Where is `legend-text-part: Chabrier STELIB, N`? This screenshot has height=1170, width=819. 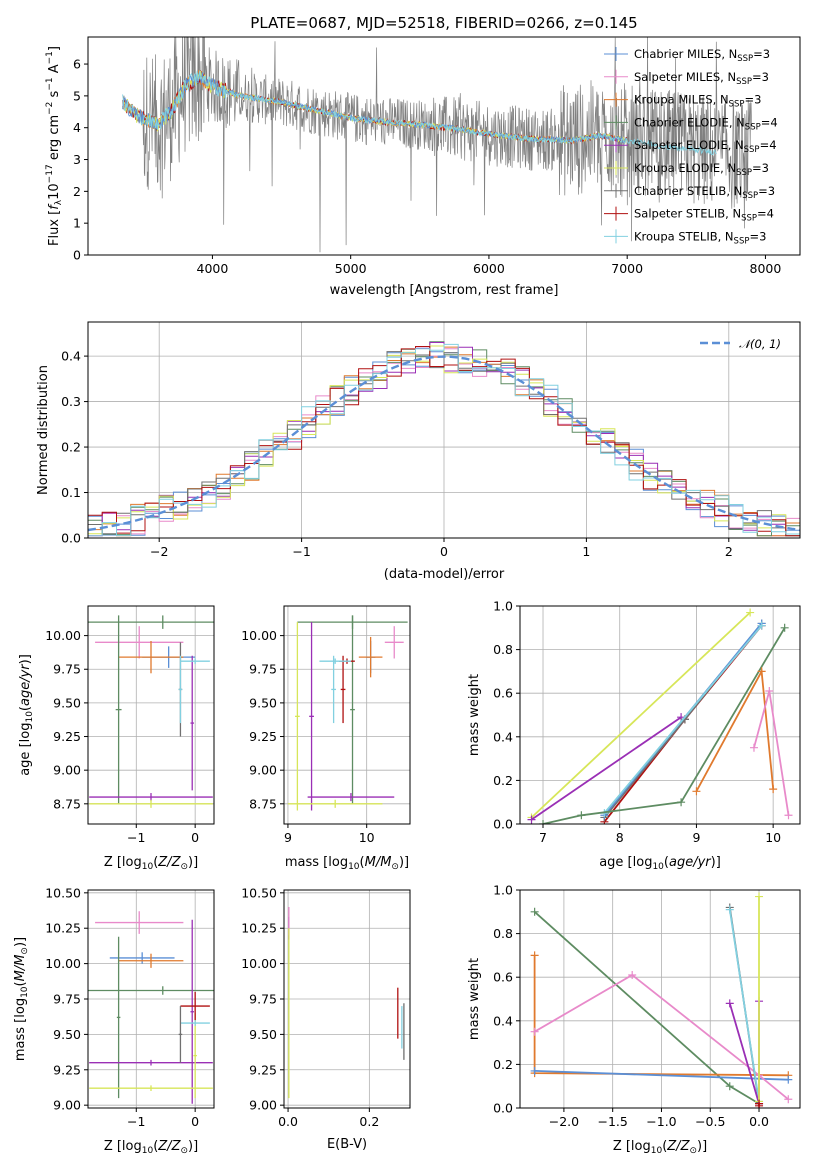 legend-text-part: Chabrier STELIB, N is located at coordinates (688, 191).